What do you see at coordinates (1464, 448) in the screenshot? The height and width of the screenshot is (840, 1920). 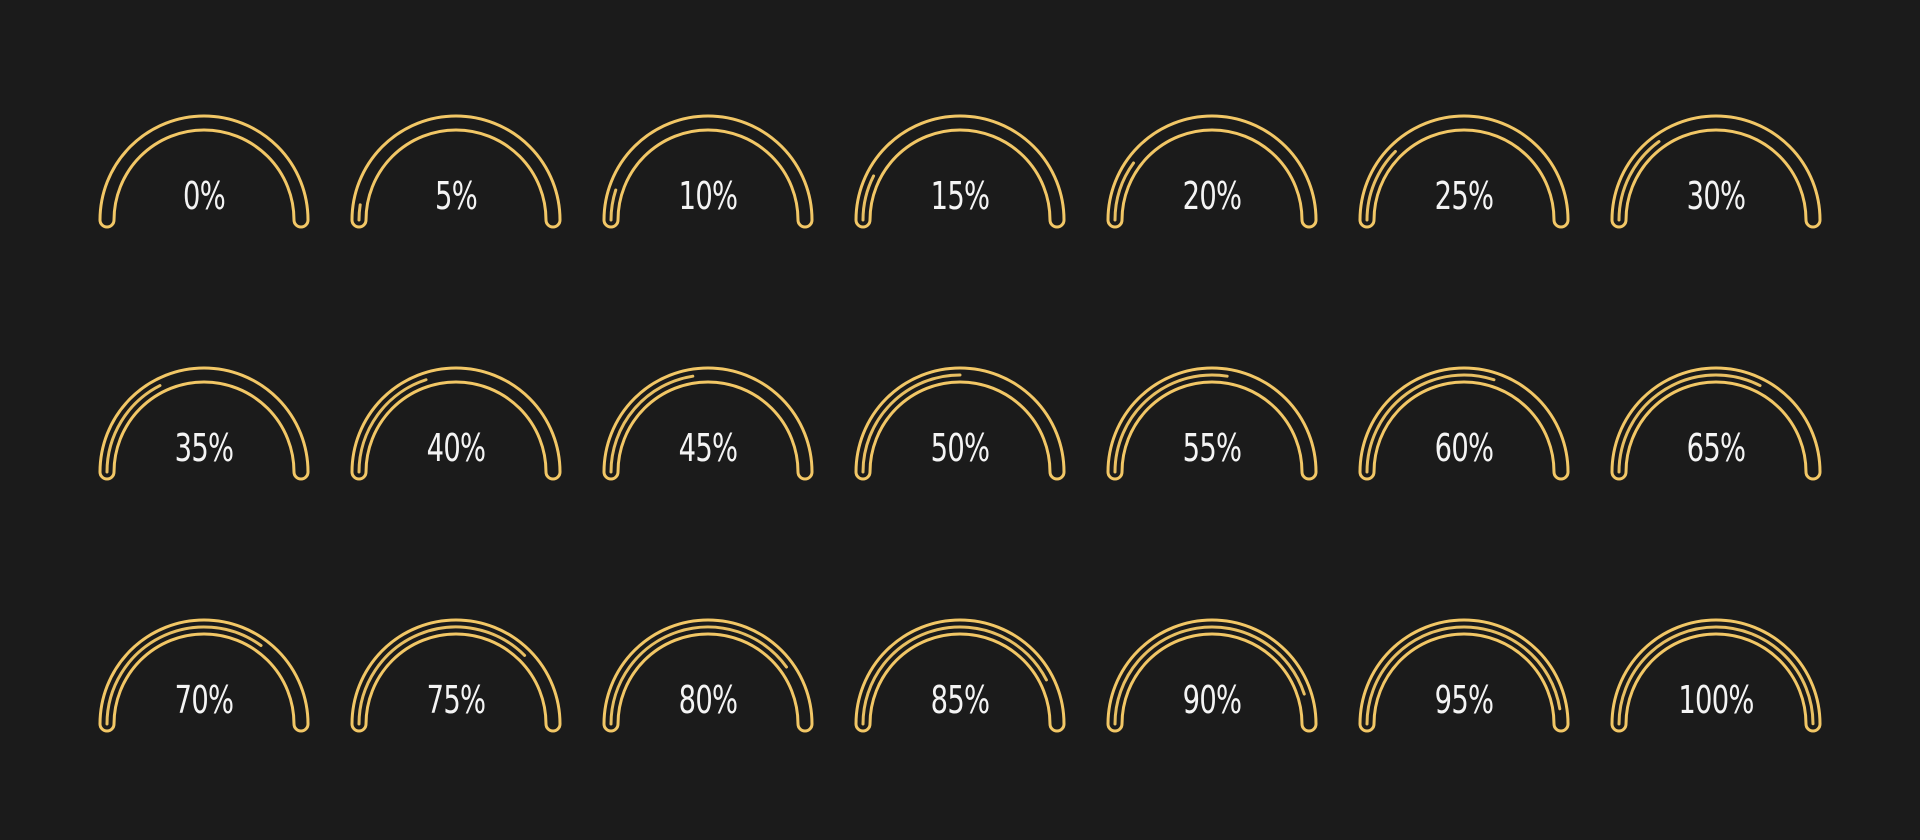 I see `gauge-percent-label: 60%` at bounding box center [1464, 448].